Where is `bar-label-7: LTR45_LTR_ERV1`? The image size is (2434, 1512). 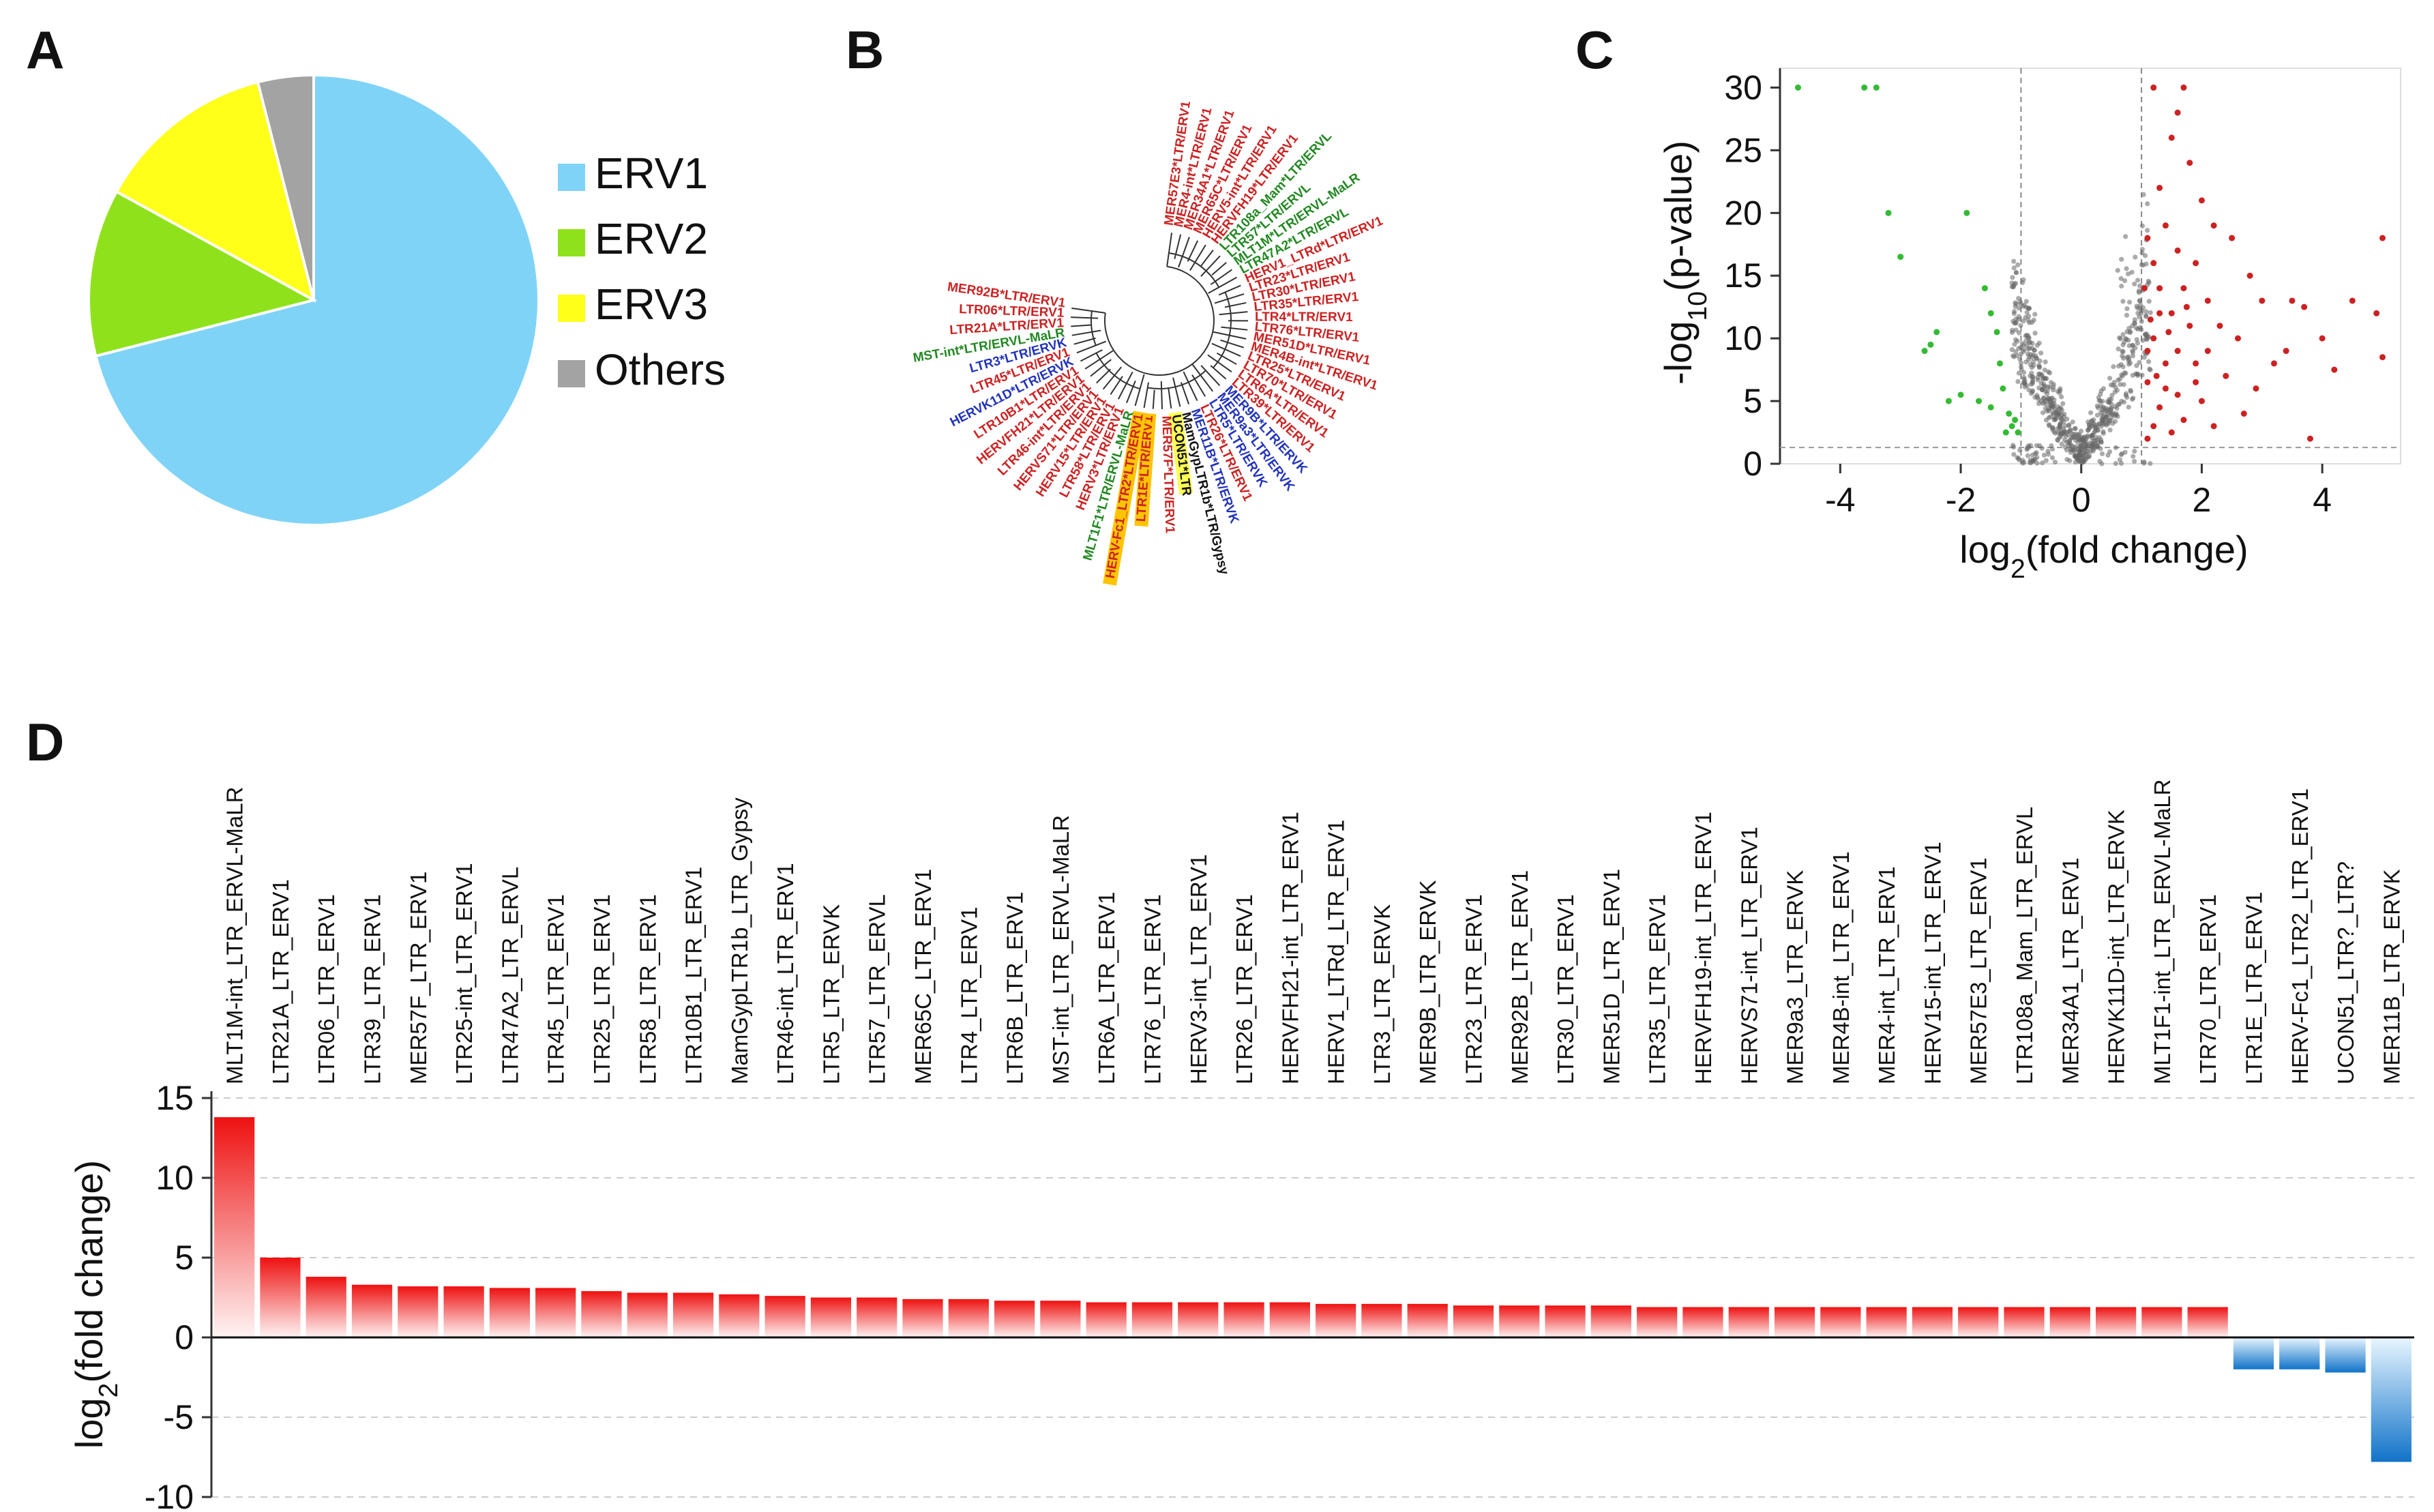
bar-label-7: LTR45_LTR_ERV1 is located at coordinates (556, 989).